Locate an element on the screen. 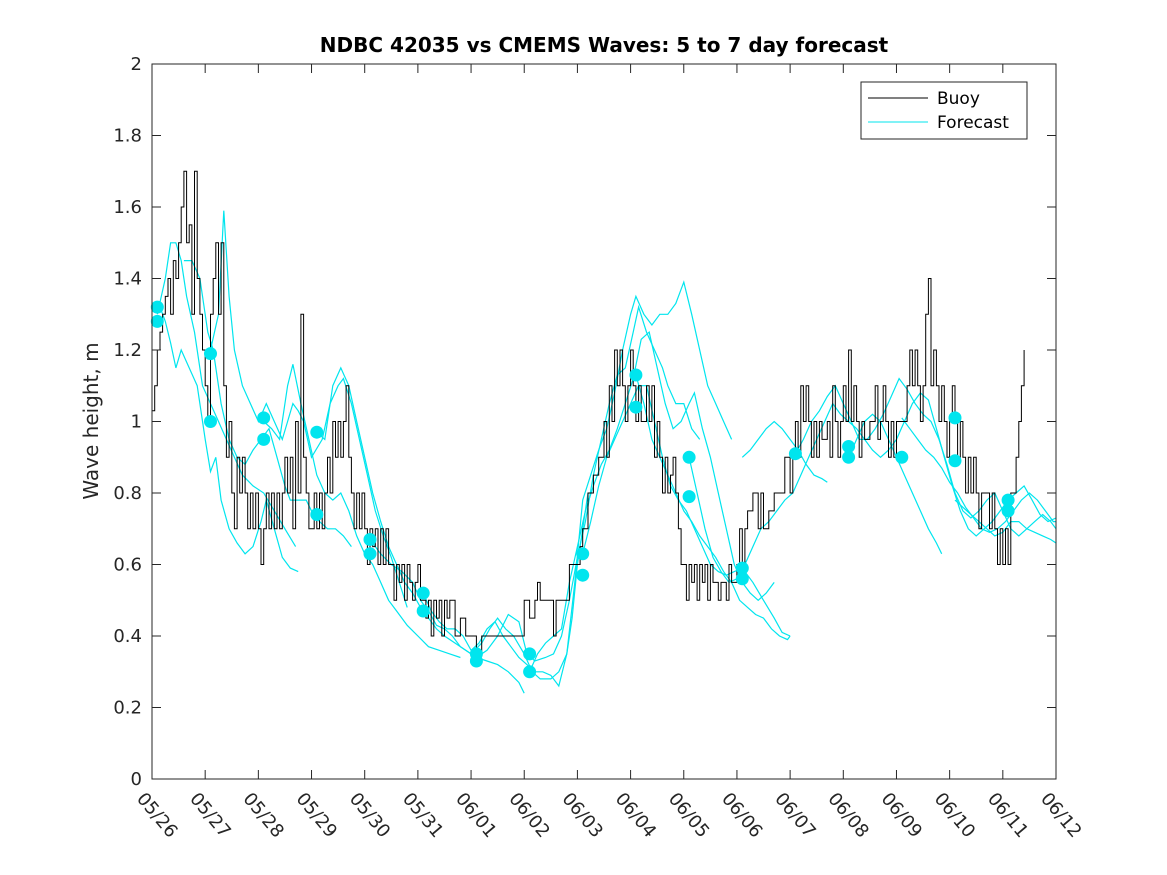 The height and width of the screenshot is (875, 1167). y-axis-label: Wave height, m is located at coordinates (91, 420).